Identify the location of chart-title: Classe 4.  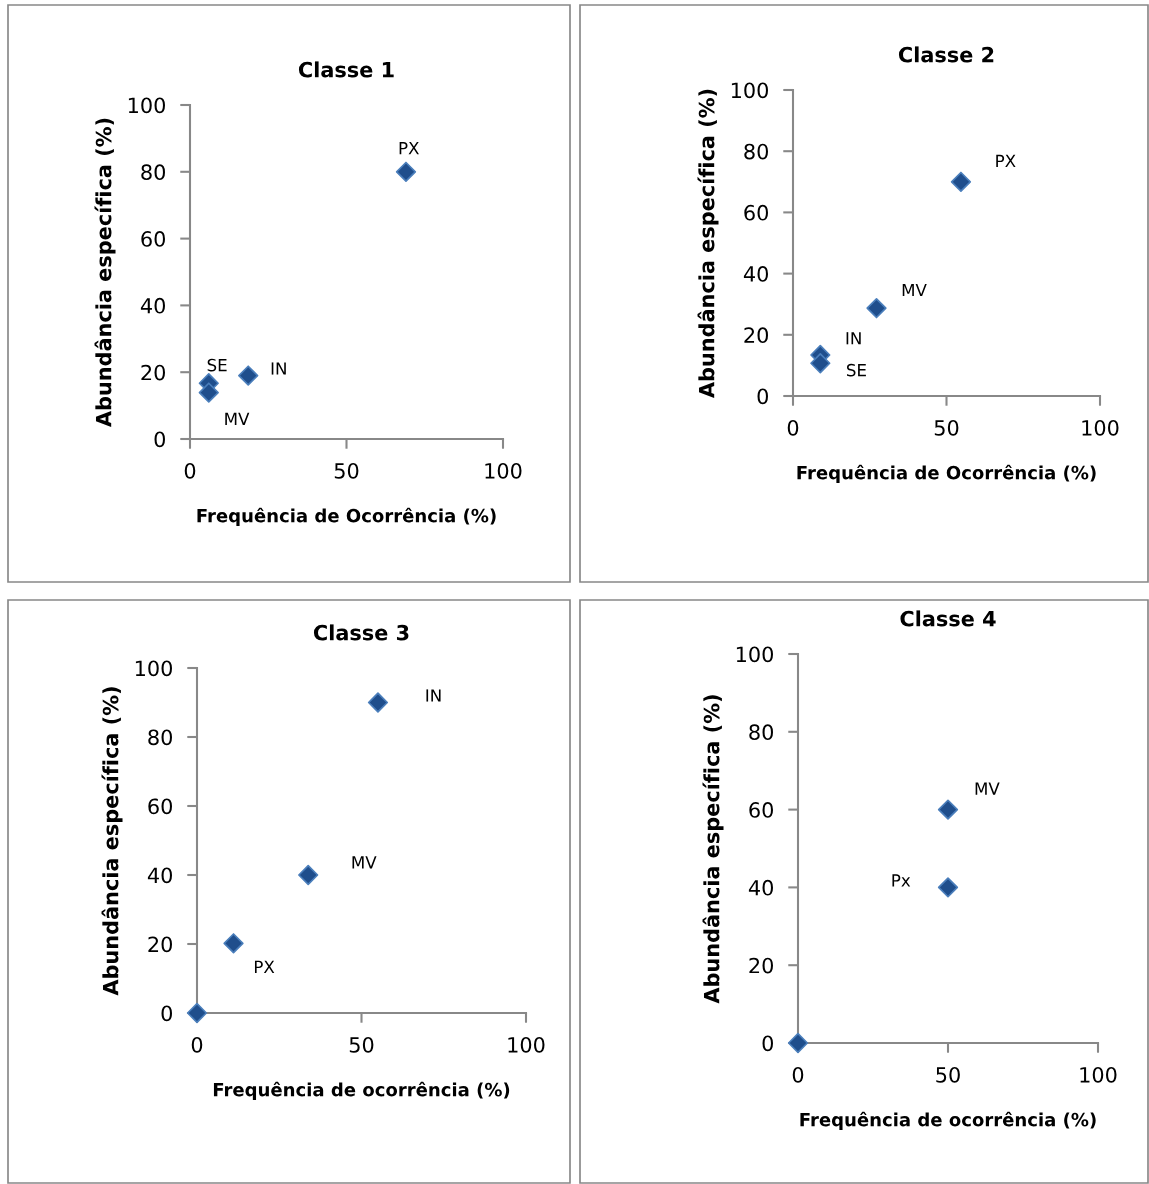
(948, 618).